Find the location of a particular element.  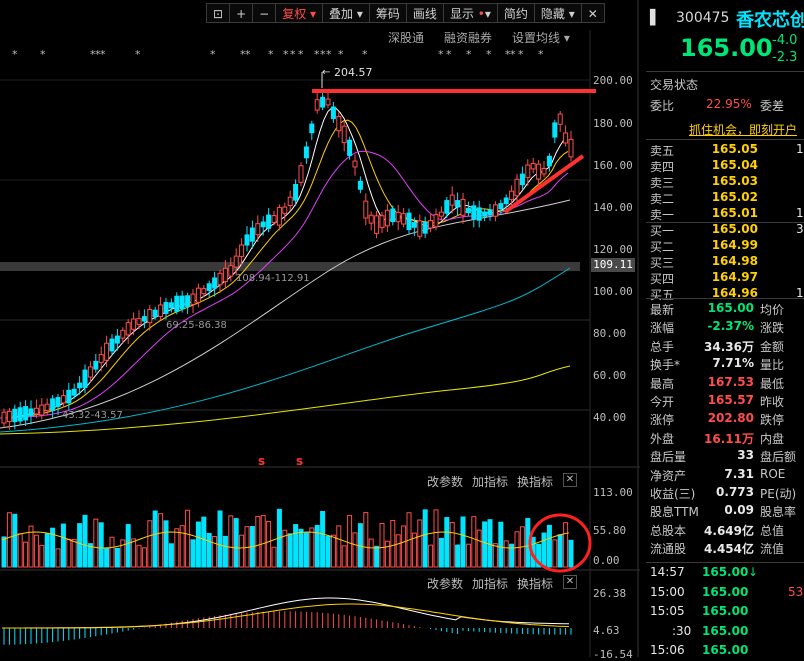

set-ma-dropdown: 设置均线 ▾ is located at coordinates (541, 38).